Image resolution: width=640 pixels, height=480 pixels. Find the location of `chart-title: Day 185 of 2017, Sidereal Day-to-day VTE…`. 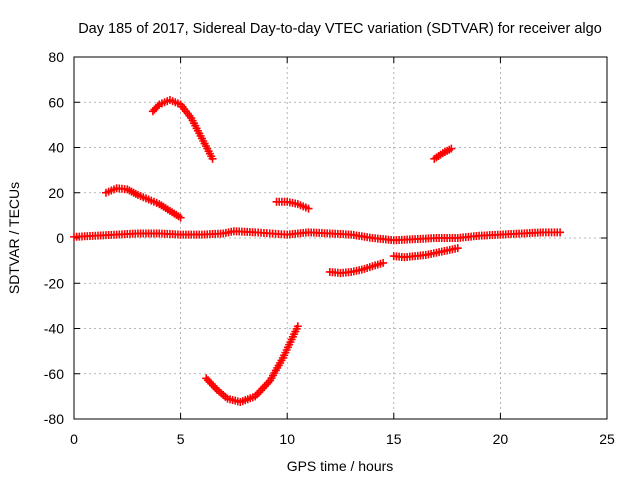

chart-title: Day 185 of 2017, Sidereal Day-to-day VTE… is located at coordinates (340, 29).